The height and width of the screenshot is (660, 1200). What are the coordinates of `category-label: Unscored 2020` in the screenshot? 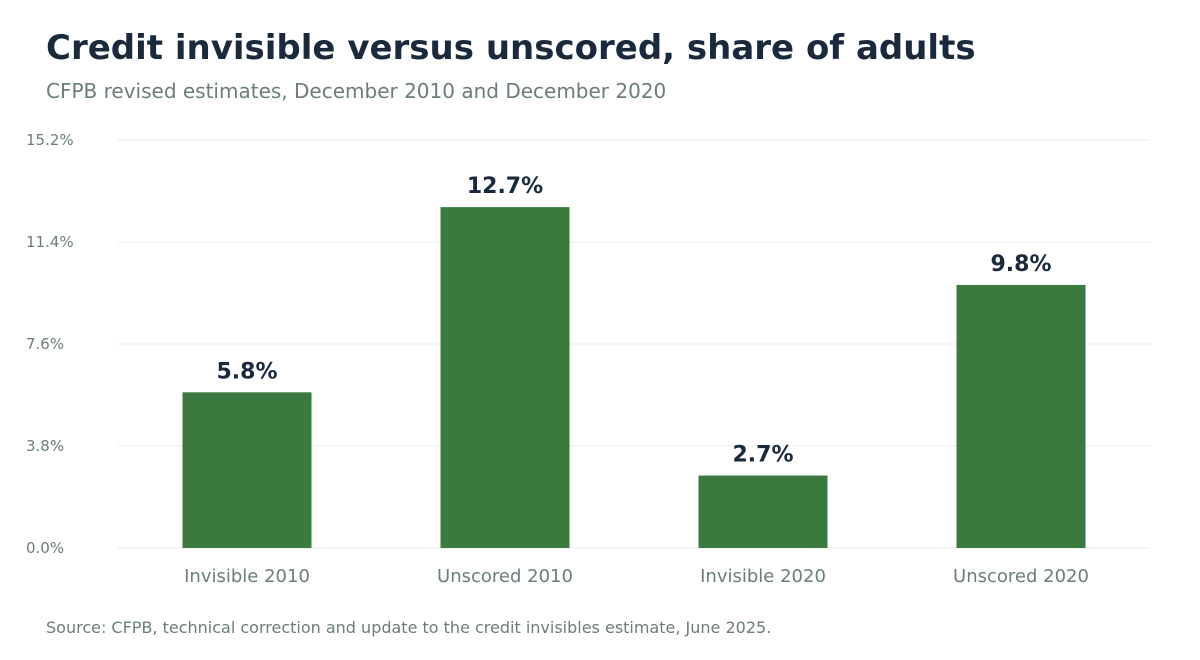 It's located at (1021, 576).